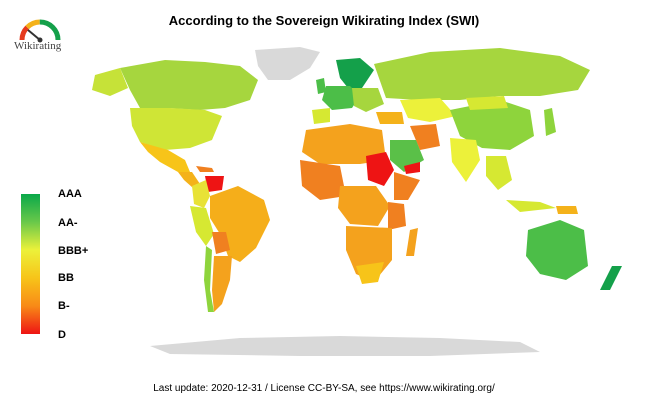  What do you see at coordinates (364, 206) in the screenshot?
I see `central-africa` at bounding box center [364, 206].